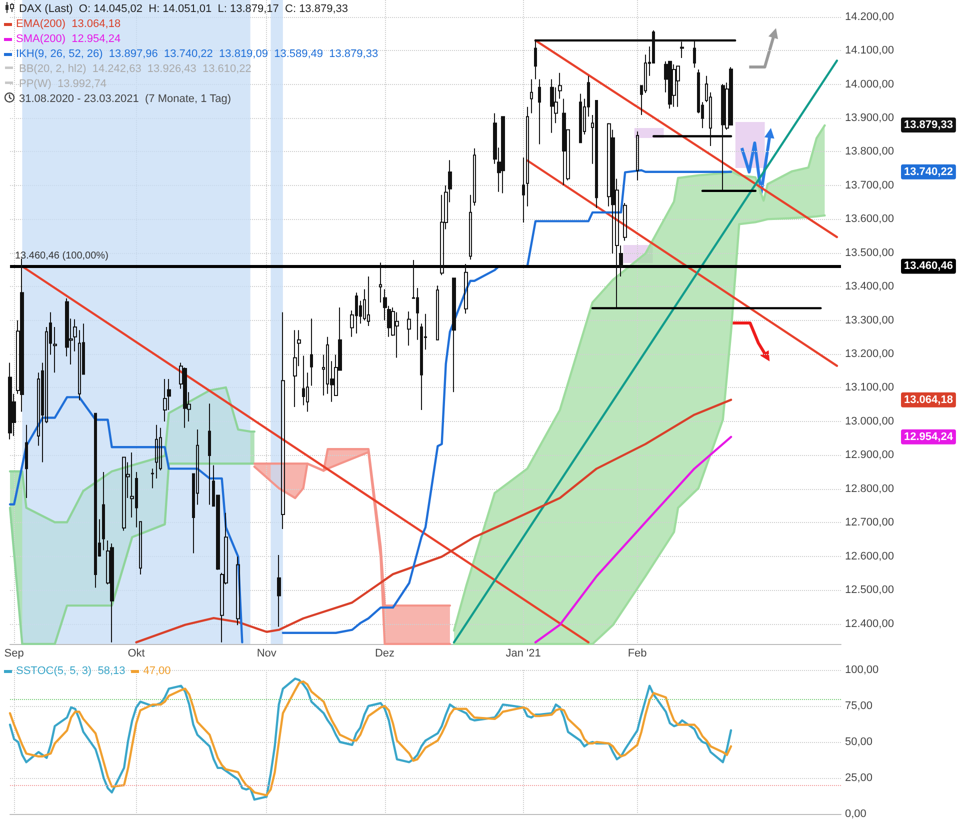 The height and width of the screenshot is (822, 963). Describe the element at coordinates (68, 39) in the screenshot. I see `legend-label: SMA(200) 12.954,24` at that location.